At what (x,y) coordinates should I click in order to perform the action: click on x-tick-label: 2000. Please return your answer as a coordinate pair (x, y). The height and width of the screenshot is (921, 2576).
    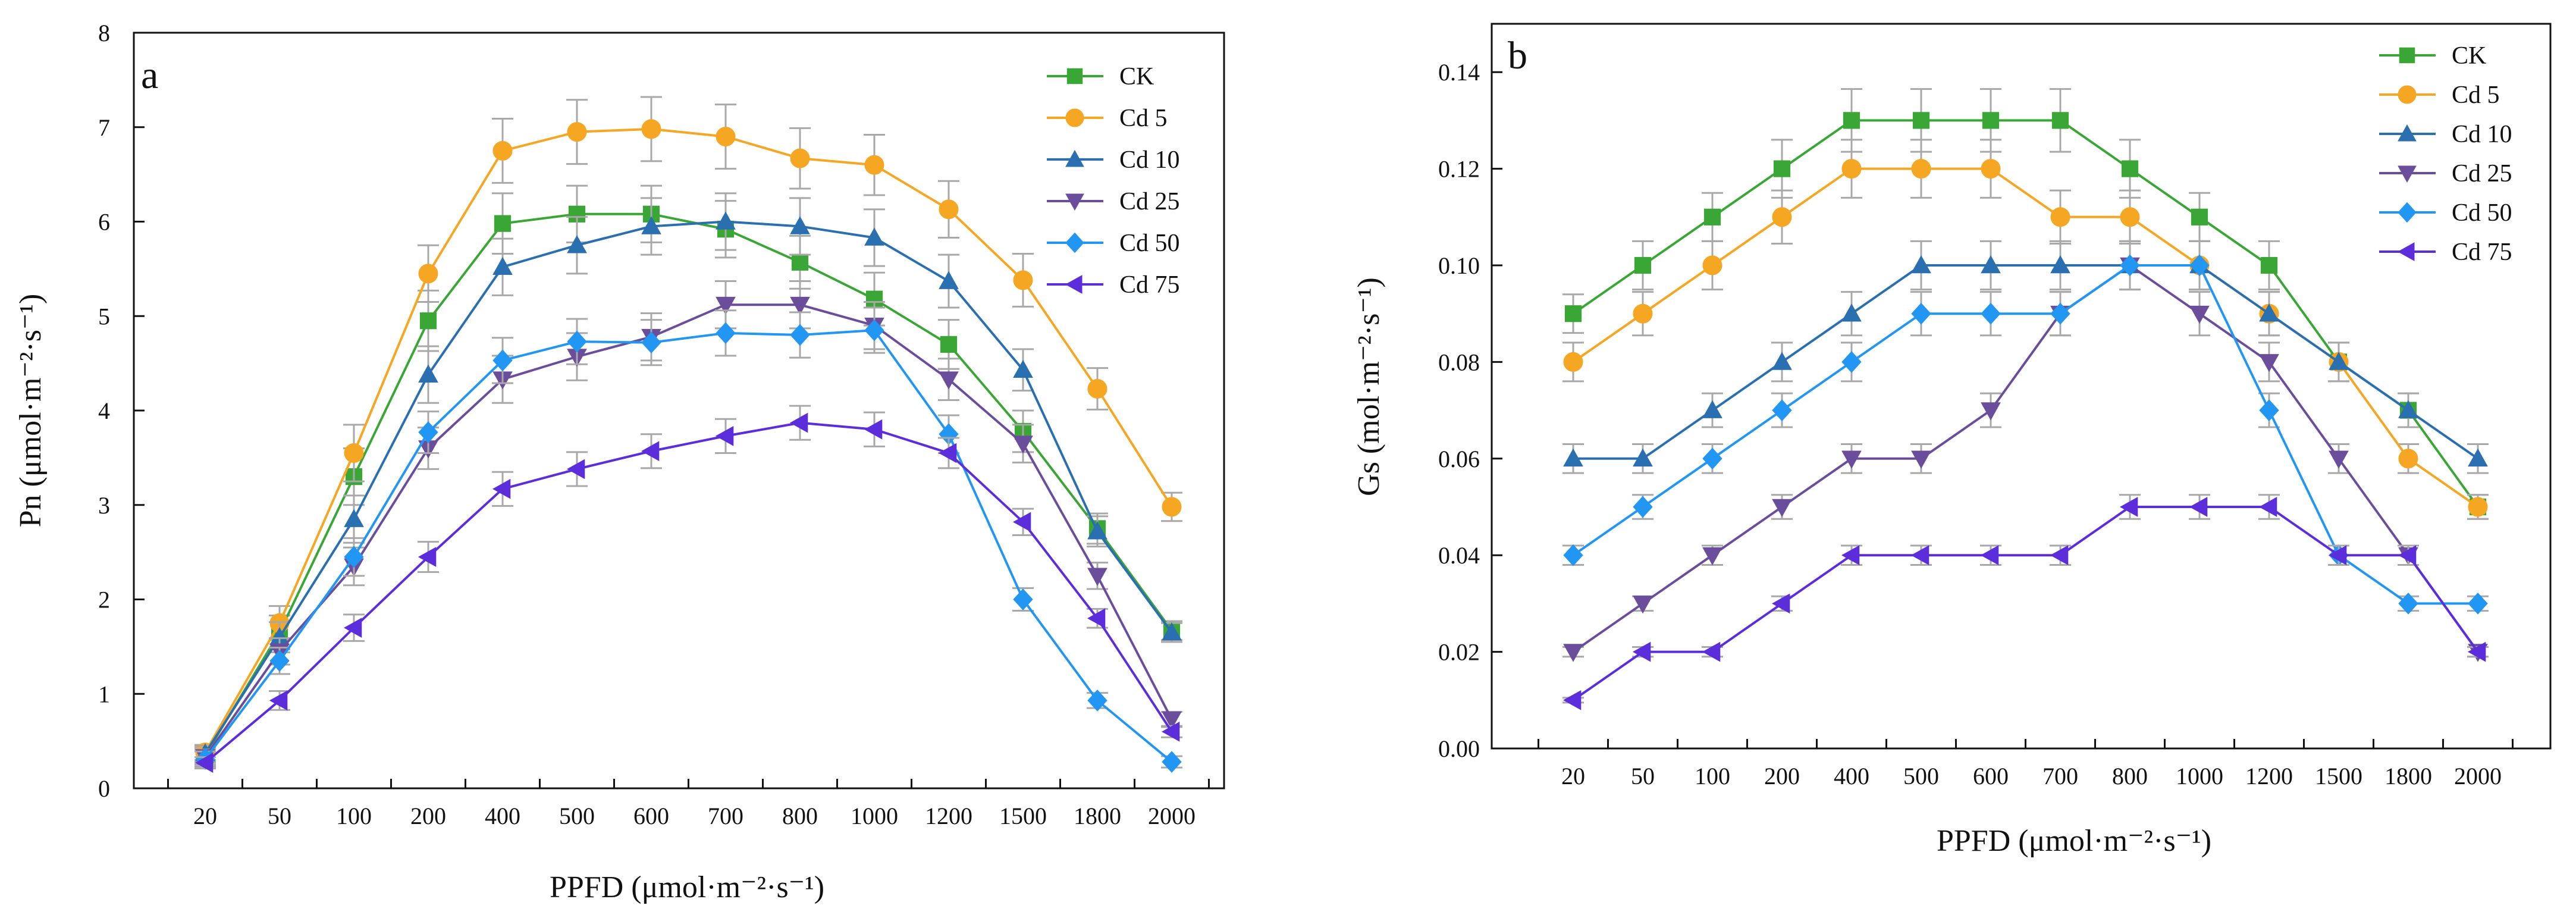
    Looking at the image, I should click on (1172, 816).